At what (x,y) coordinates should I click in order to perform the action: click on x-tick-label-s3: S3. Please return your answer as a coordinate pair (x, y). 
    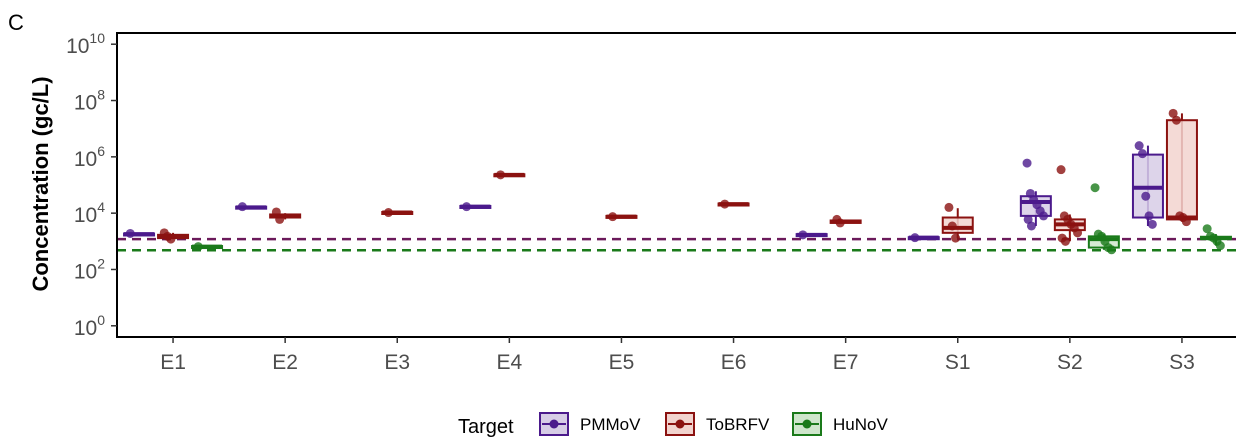
    Looking at the image, I should click on (1182, 362).